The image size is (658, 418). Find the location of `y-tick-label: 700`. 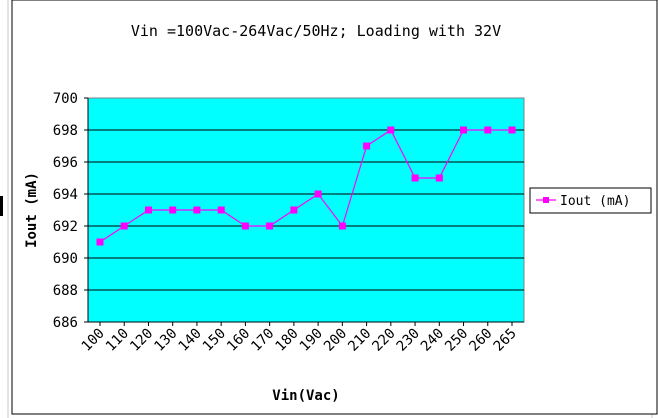

y-tick-label: 700 is located at coordinates (65, 99).